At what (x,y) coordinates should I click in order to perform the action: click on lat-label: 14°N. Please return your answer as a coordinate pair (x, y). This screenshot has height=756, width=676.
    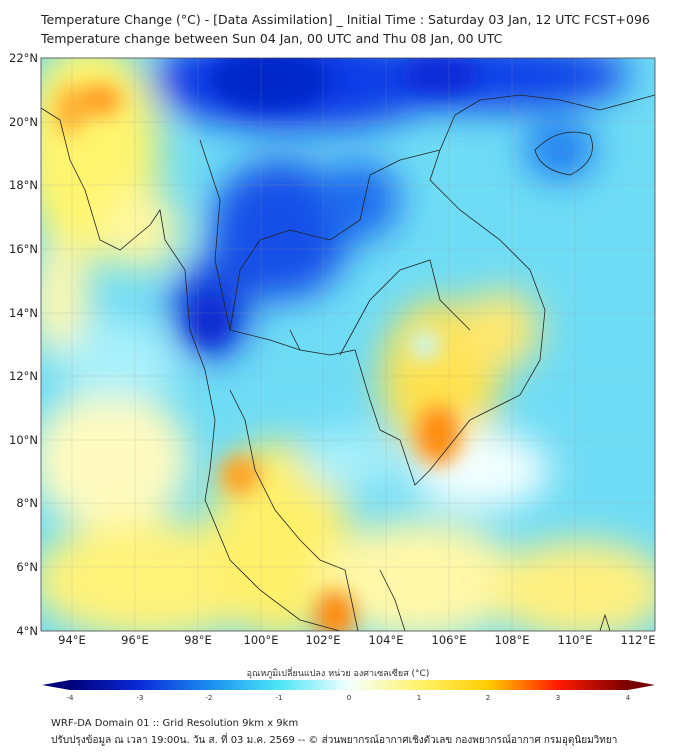
    Looking at the image, I should click on (23, 313).